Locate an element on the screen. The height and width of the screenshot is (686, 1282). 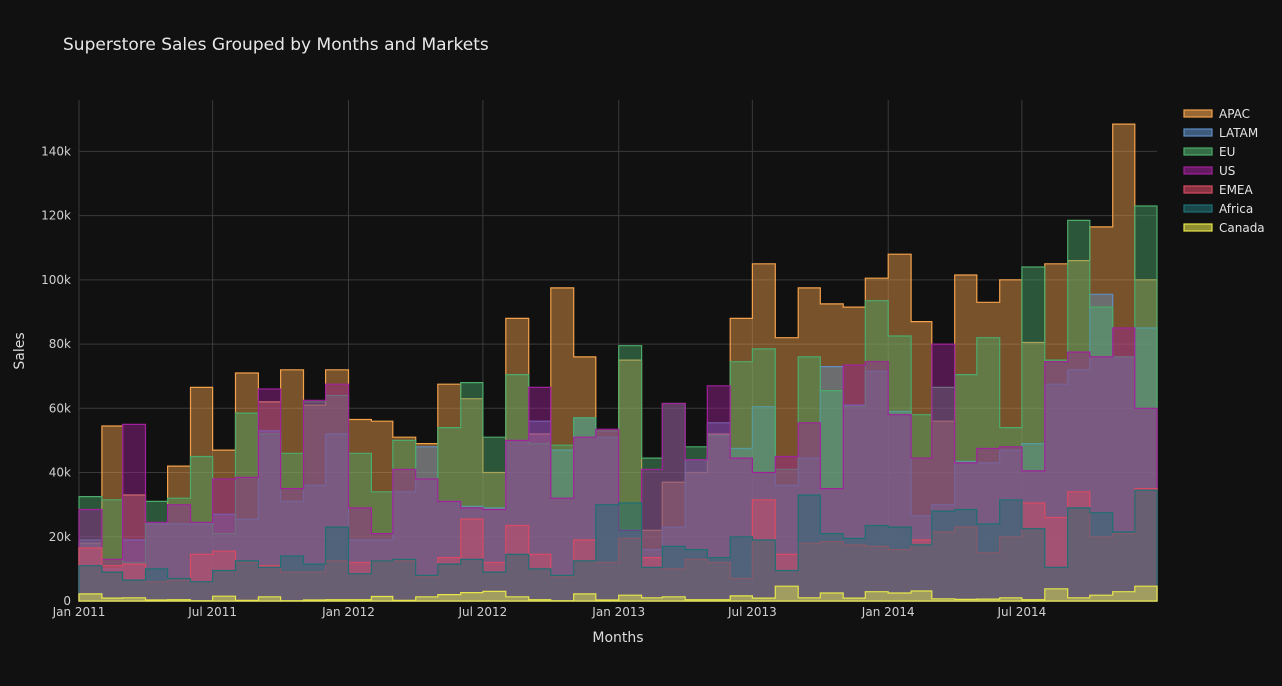
legend-label: Africa is located at coordinates (1236, 209).